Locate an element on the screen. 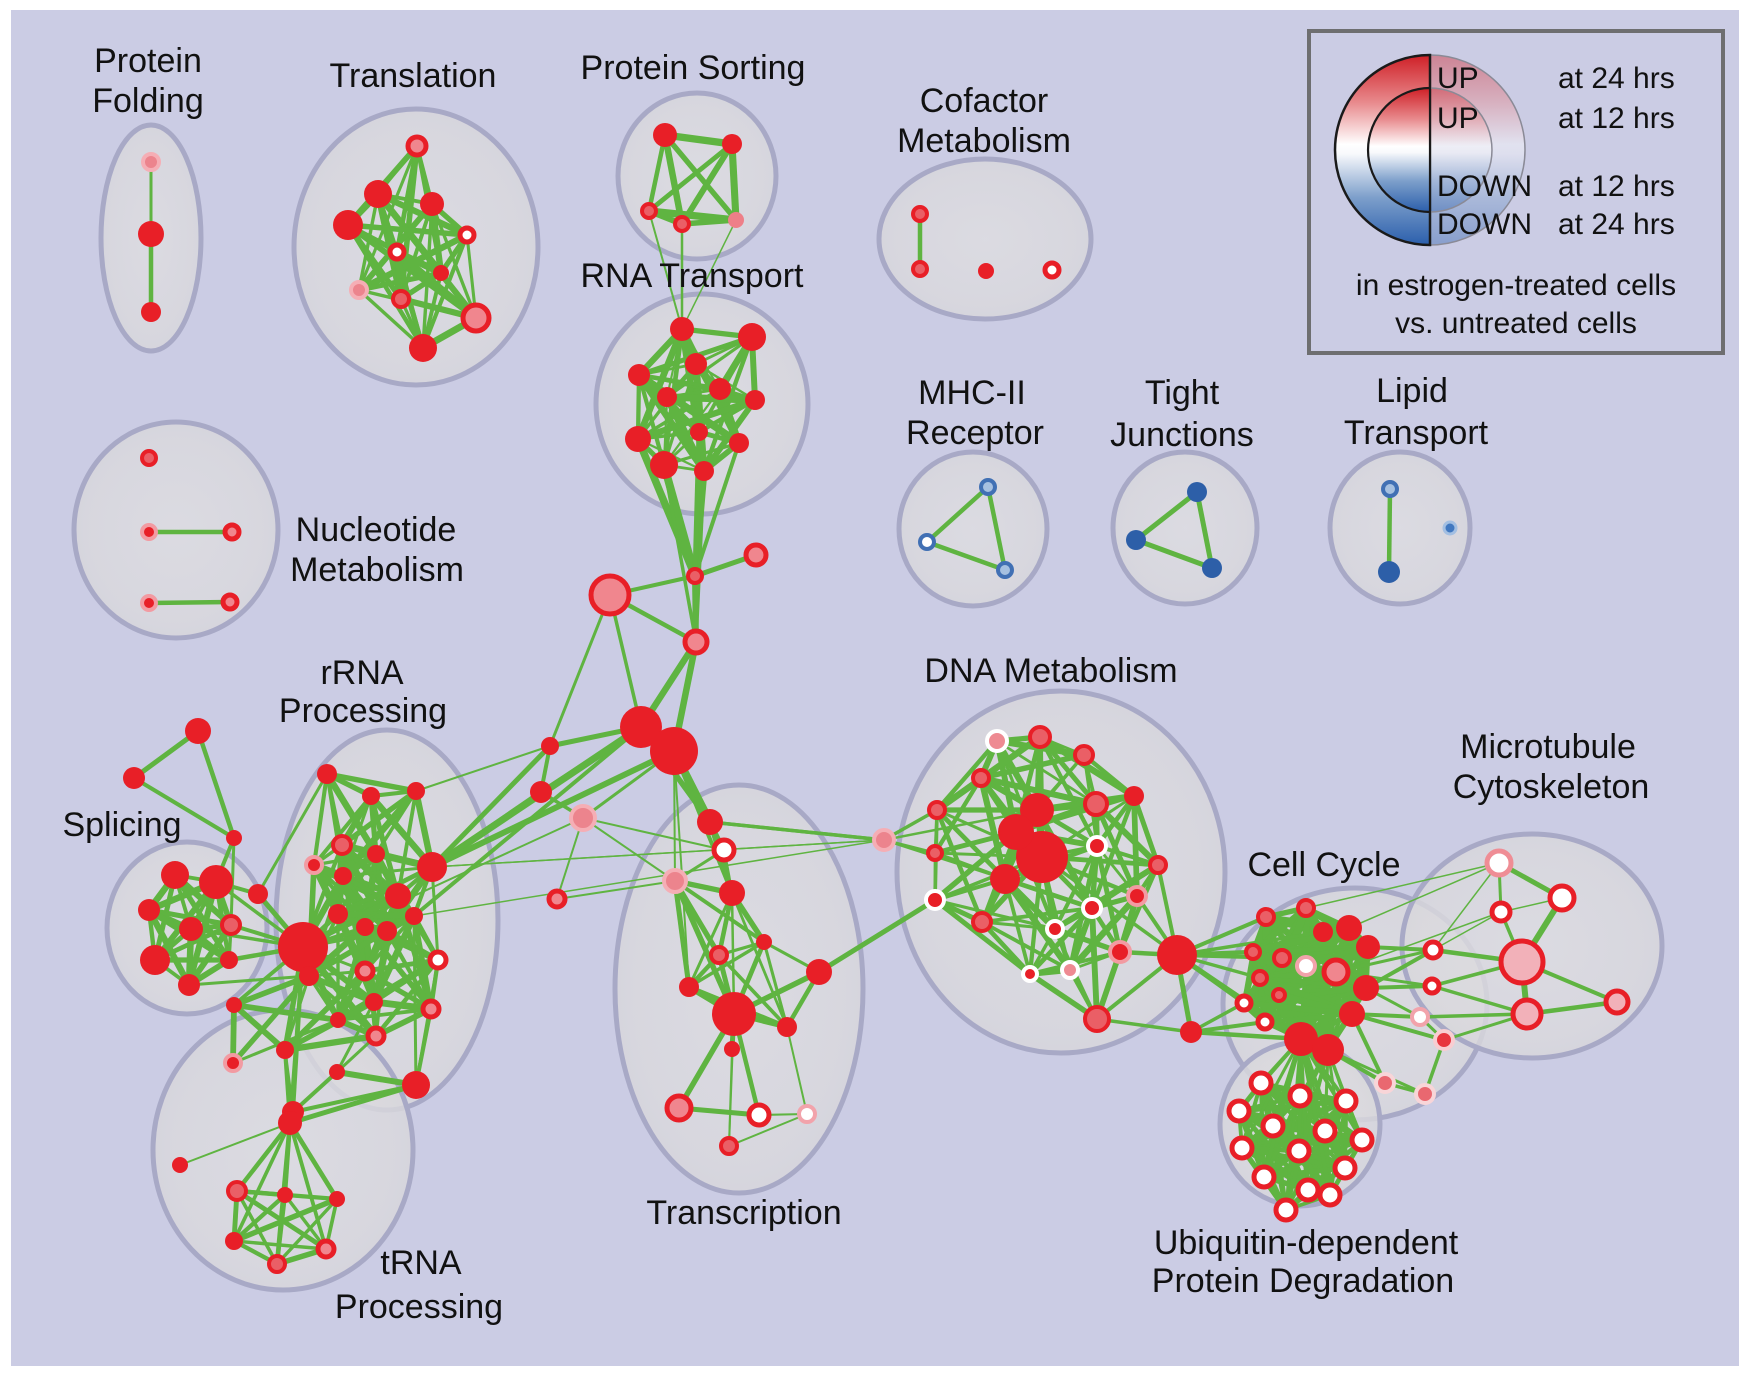  svg-text: Transcription is located at coordinates (743, 1213).